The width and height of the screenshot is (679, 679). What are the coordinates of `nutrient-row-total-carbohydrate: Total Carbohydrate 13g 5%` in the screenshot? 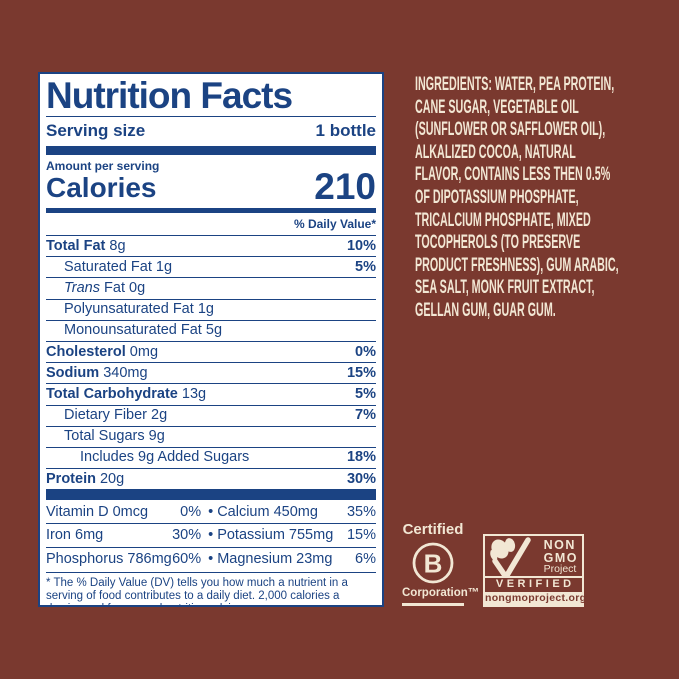 It's located at (211, 393).